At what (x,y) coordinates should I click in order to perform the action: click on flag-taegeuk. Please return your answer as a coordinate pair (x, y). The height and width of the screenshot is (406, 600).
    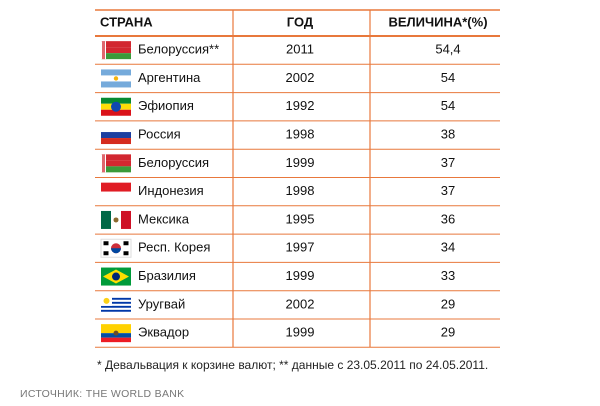
    Looking at the image, I should click on (116, 251).